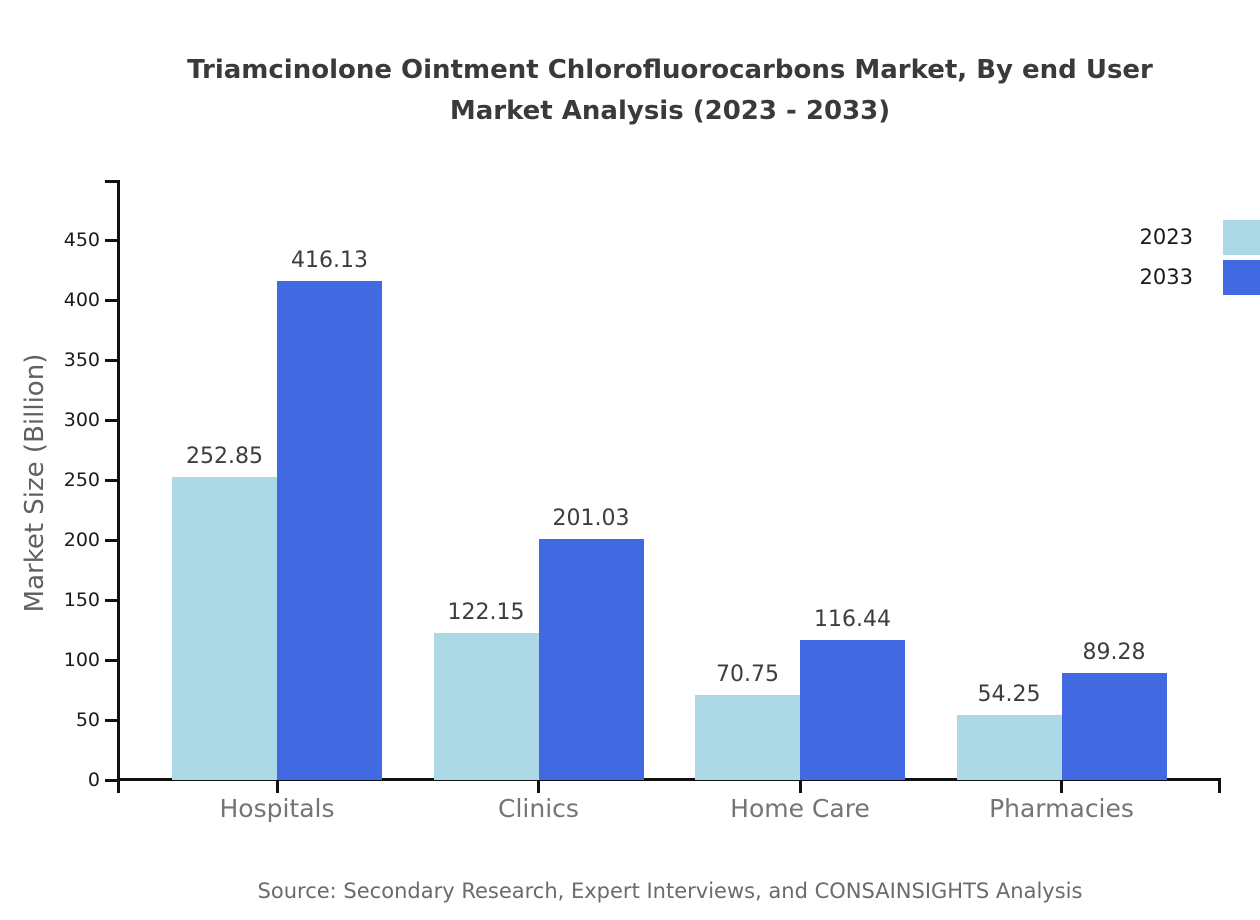 This screenshot has width=1260, height=920. Describe the element at coordinates (852, 710) in the screenshot. I see `bar-2033-home-care` at that location.